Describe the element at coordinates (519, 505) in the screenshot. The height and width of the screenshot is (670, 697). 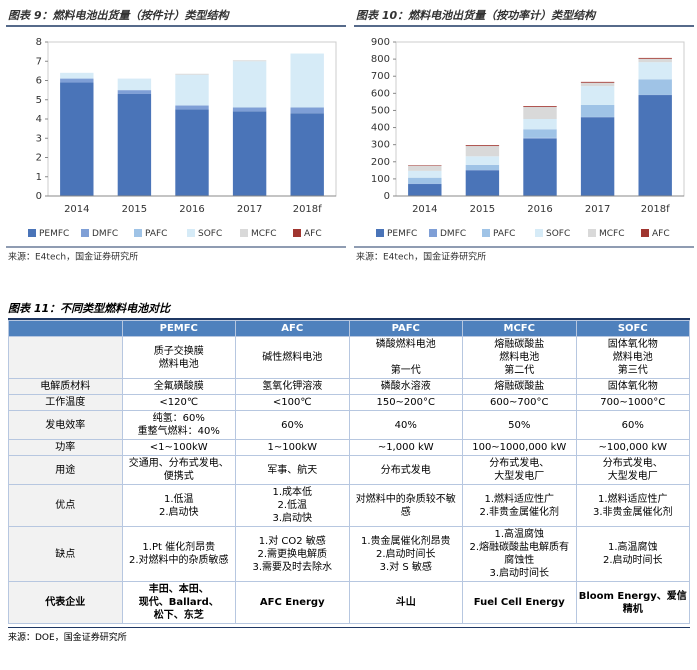
I see `table-cell: 1.燃料适应性广 2.非贵金属催化剂` at that location.